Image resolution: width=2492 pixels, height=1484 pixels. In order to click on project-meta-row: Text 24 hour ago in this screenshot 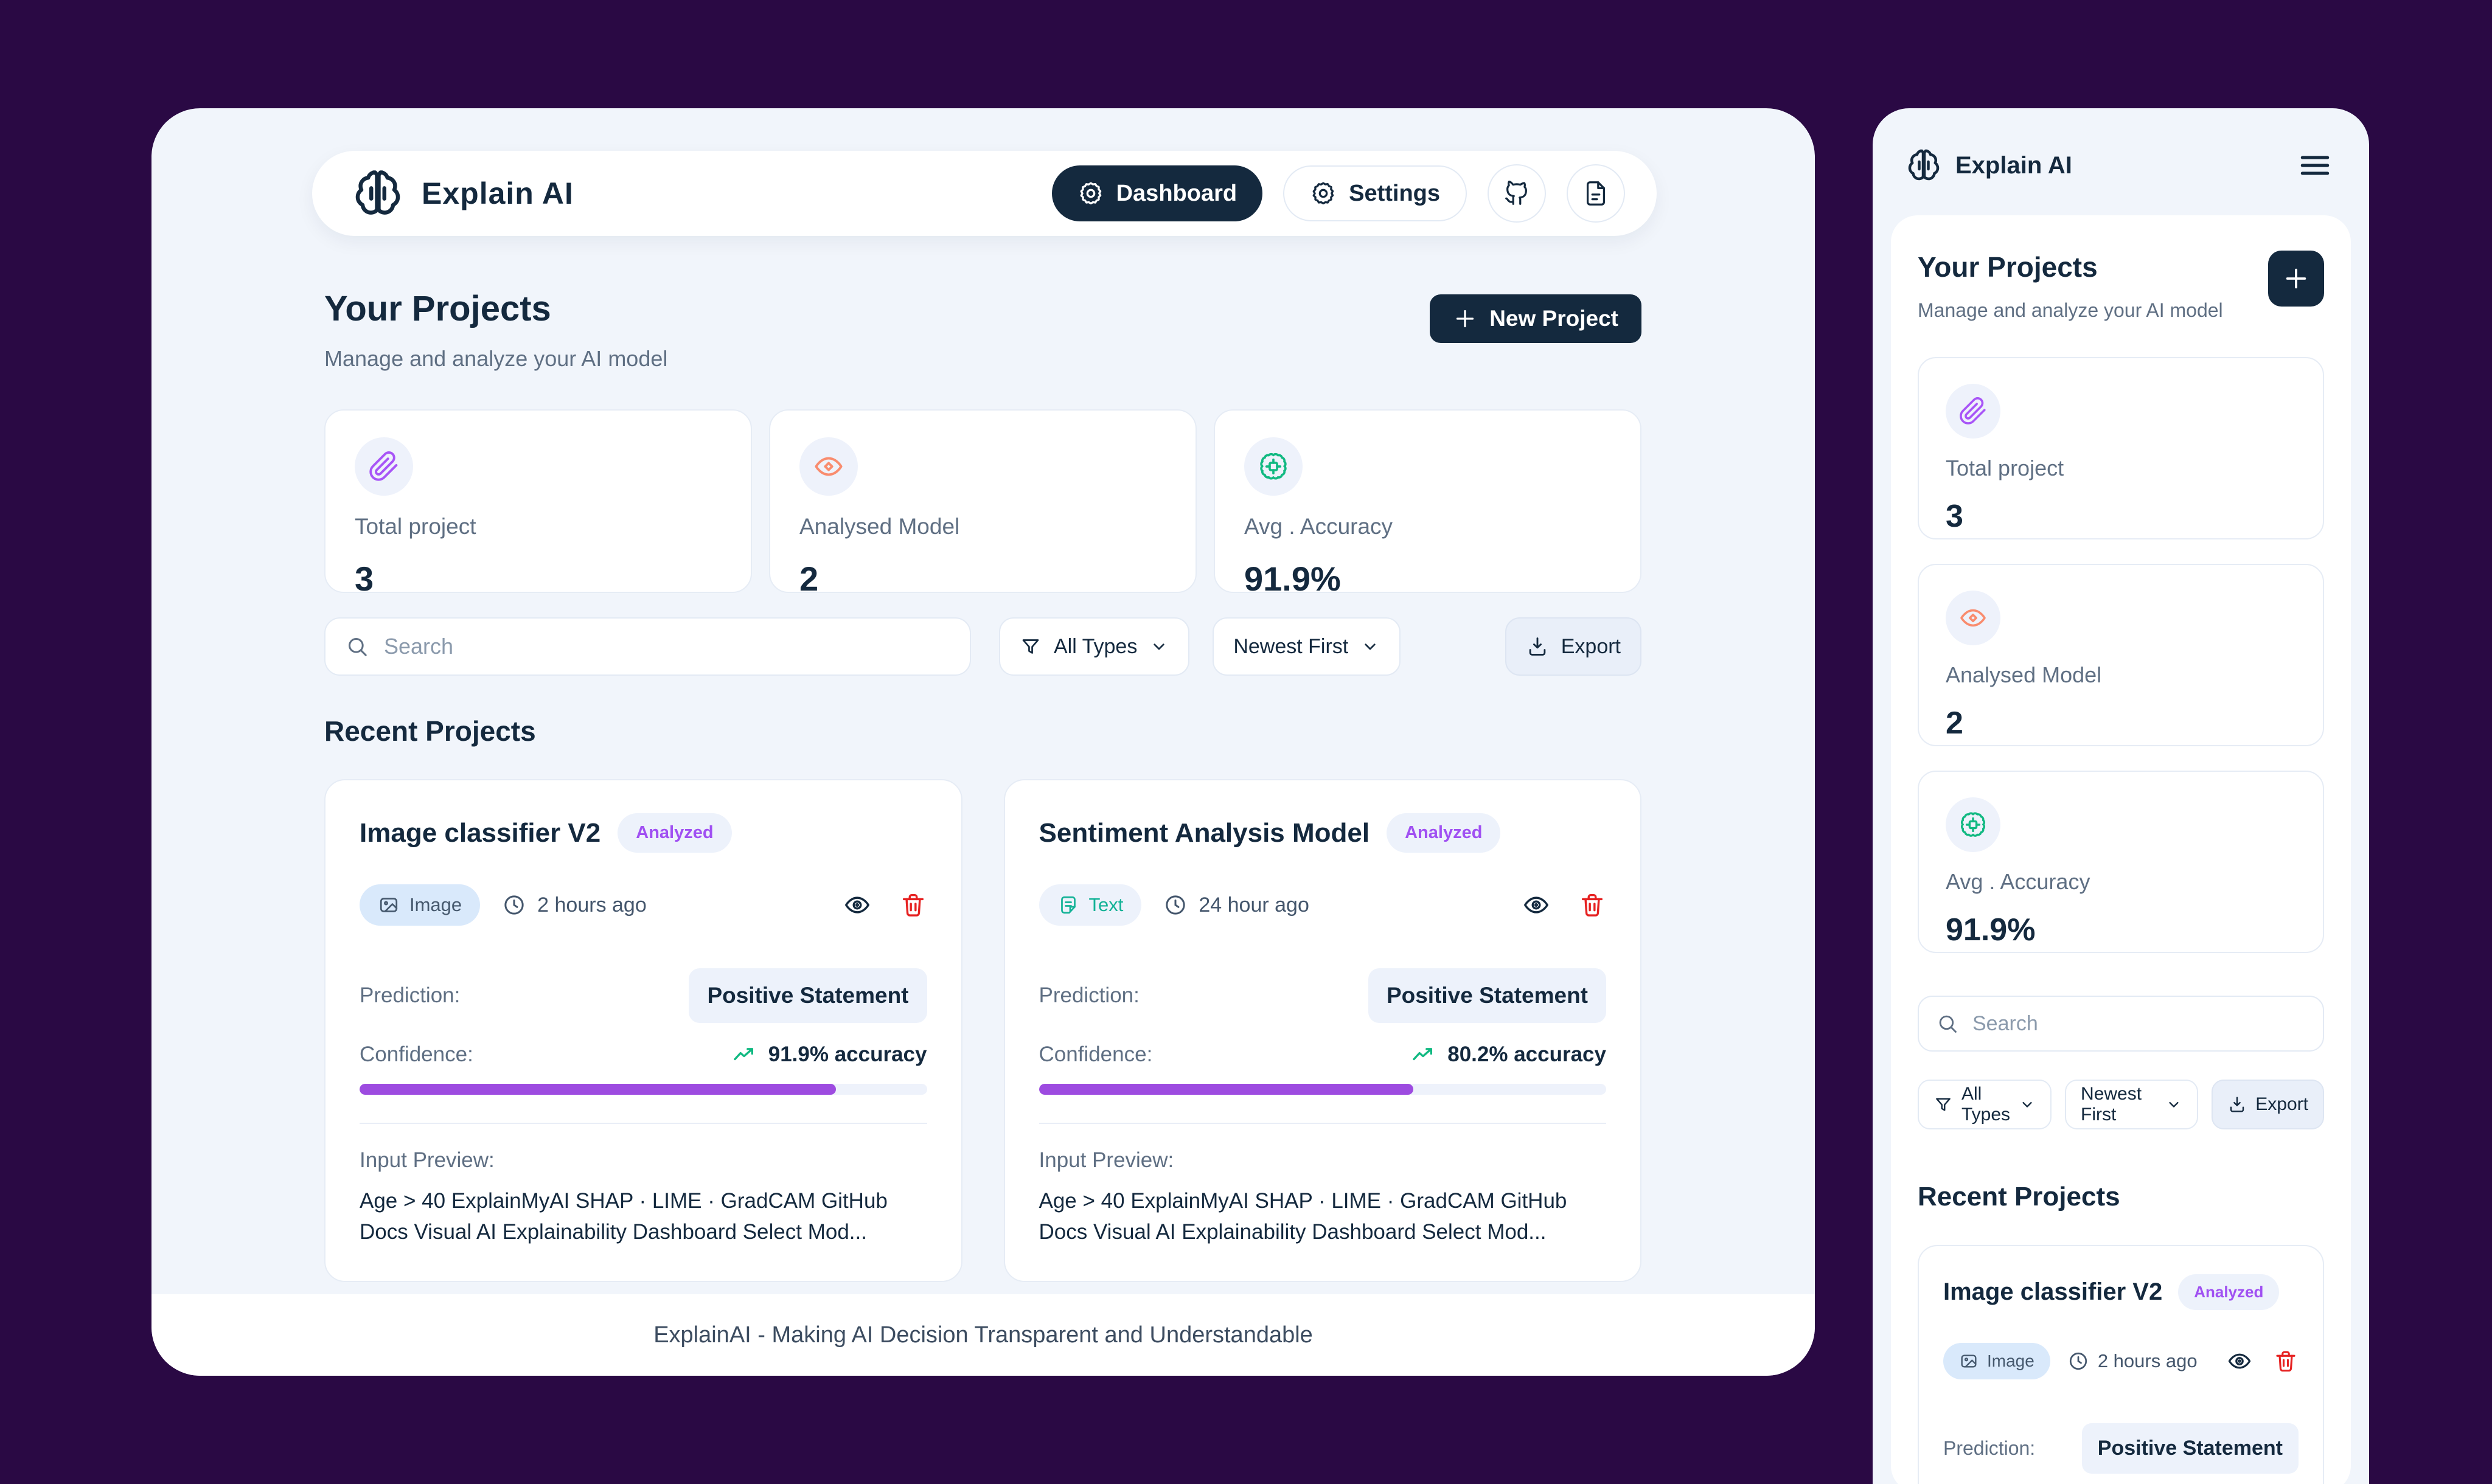, I will do `click(1323, 905)`.